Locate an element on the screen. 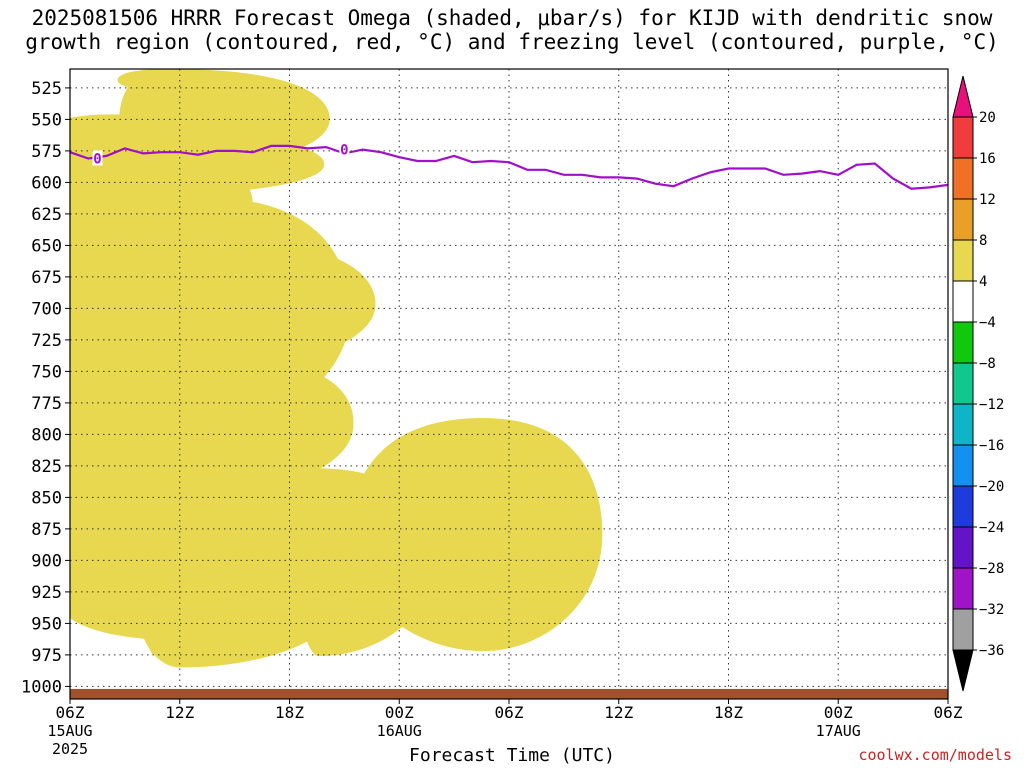  freezing-level-line is located at coordinates (509, 167).